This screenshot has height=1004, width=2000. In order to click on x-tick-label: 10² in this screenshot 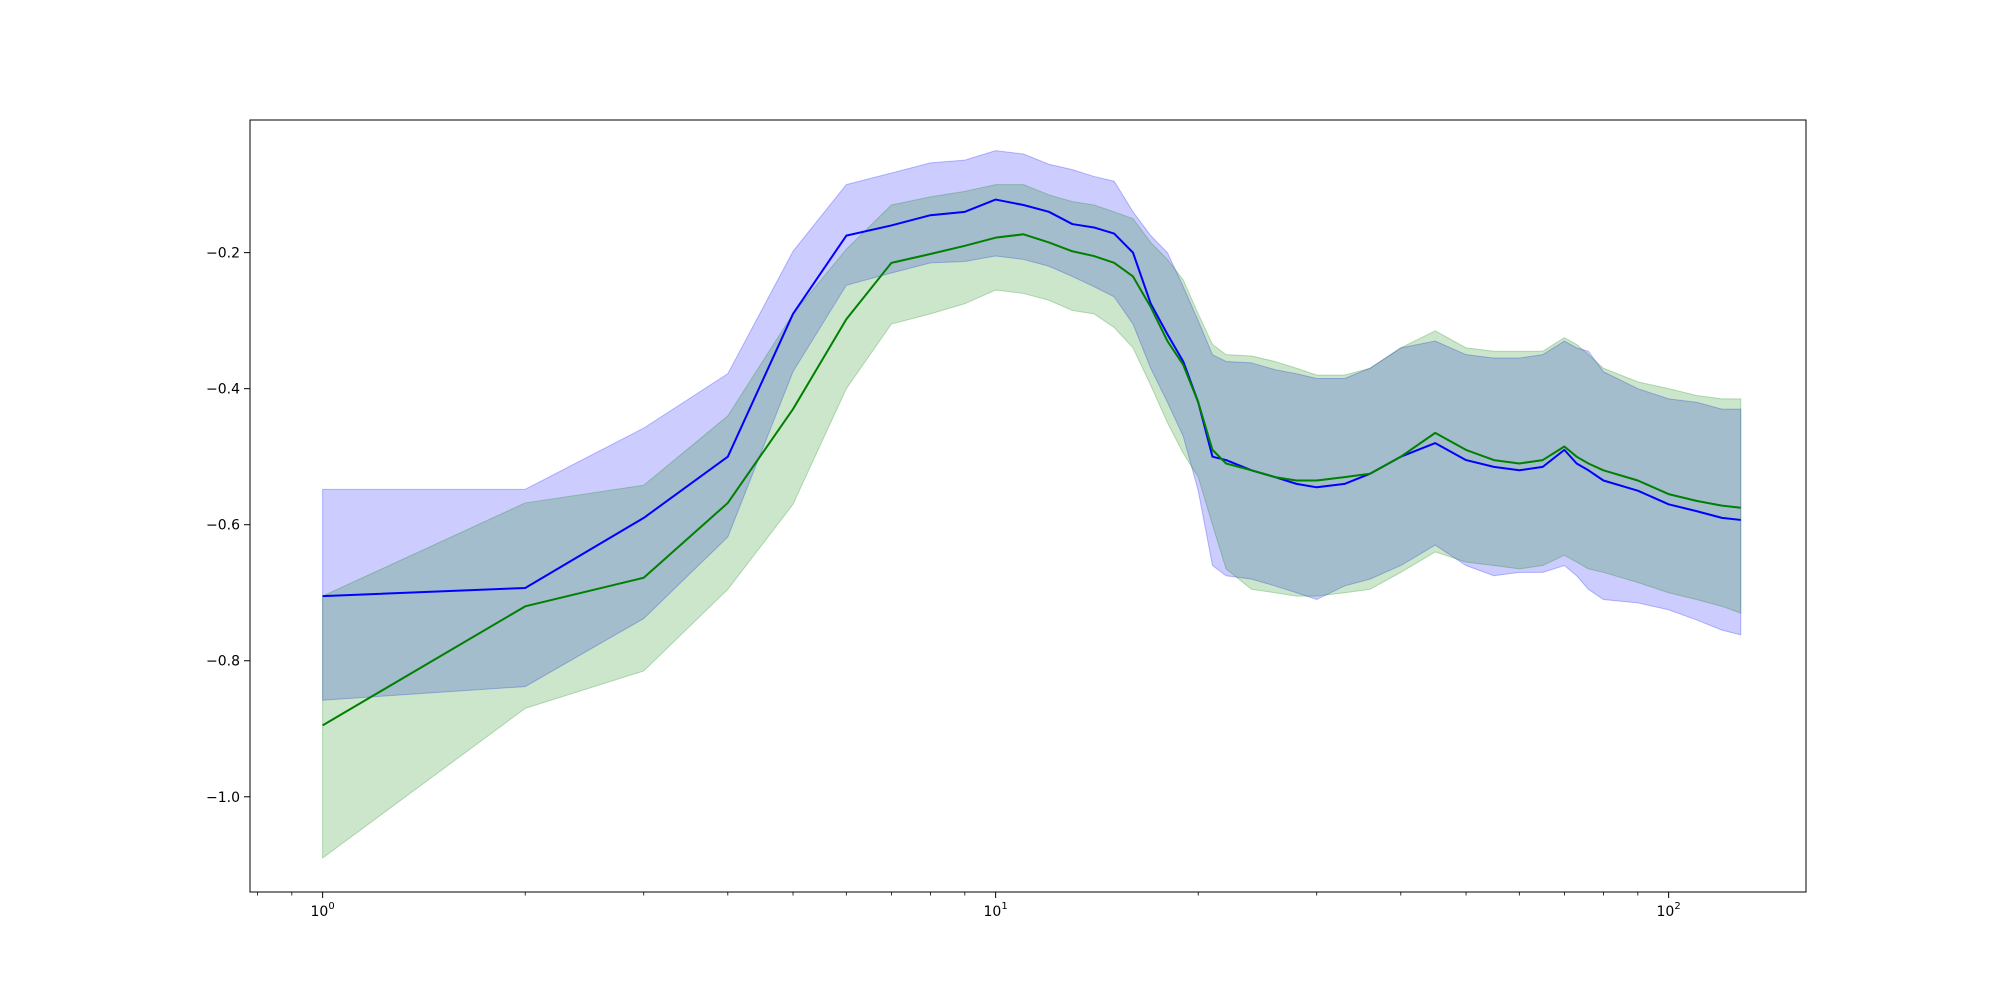, I will do `click(1669, 910)`.